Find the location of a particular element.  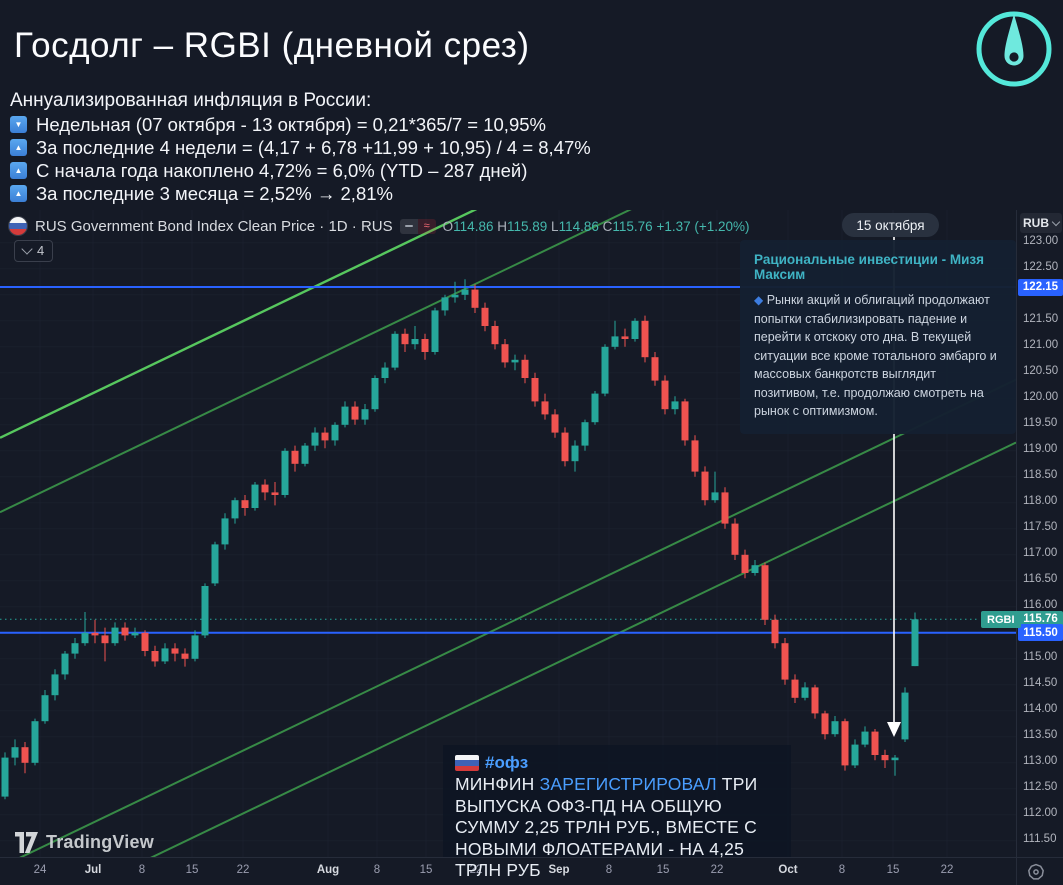

diamond-icon: ◆ is located at coordinates (759, 300).